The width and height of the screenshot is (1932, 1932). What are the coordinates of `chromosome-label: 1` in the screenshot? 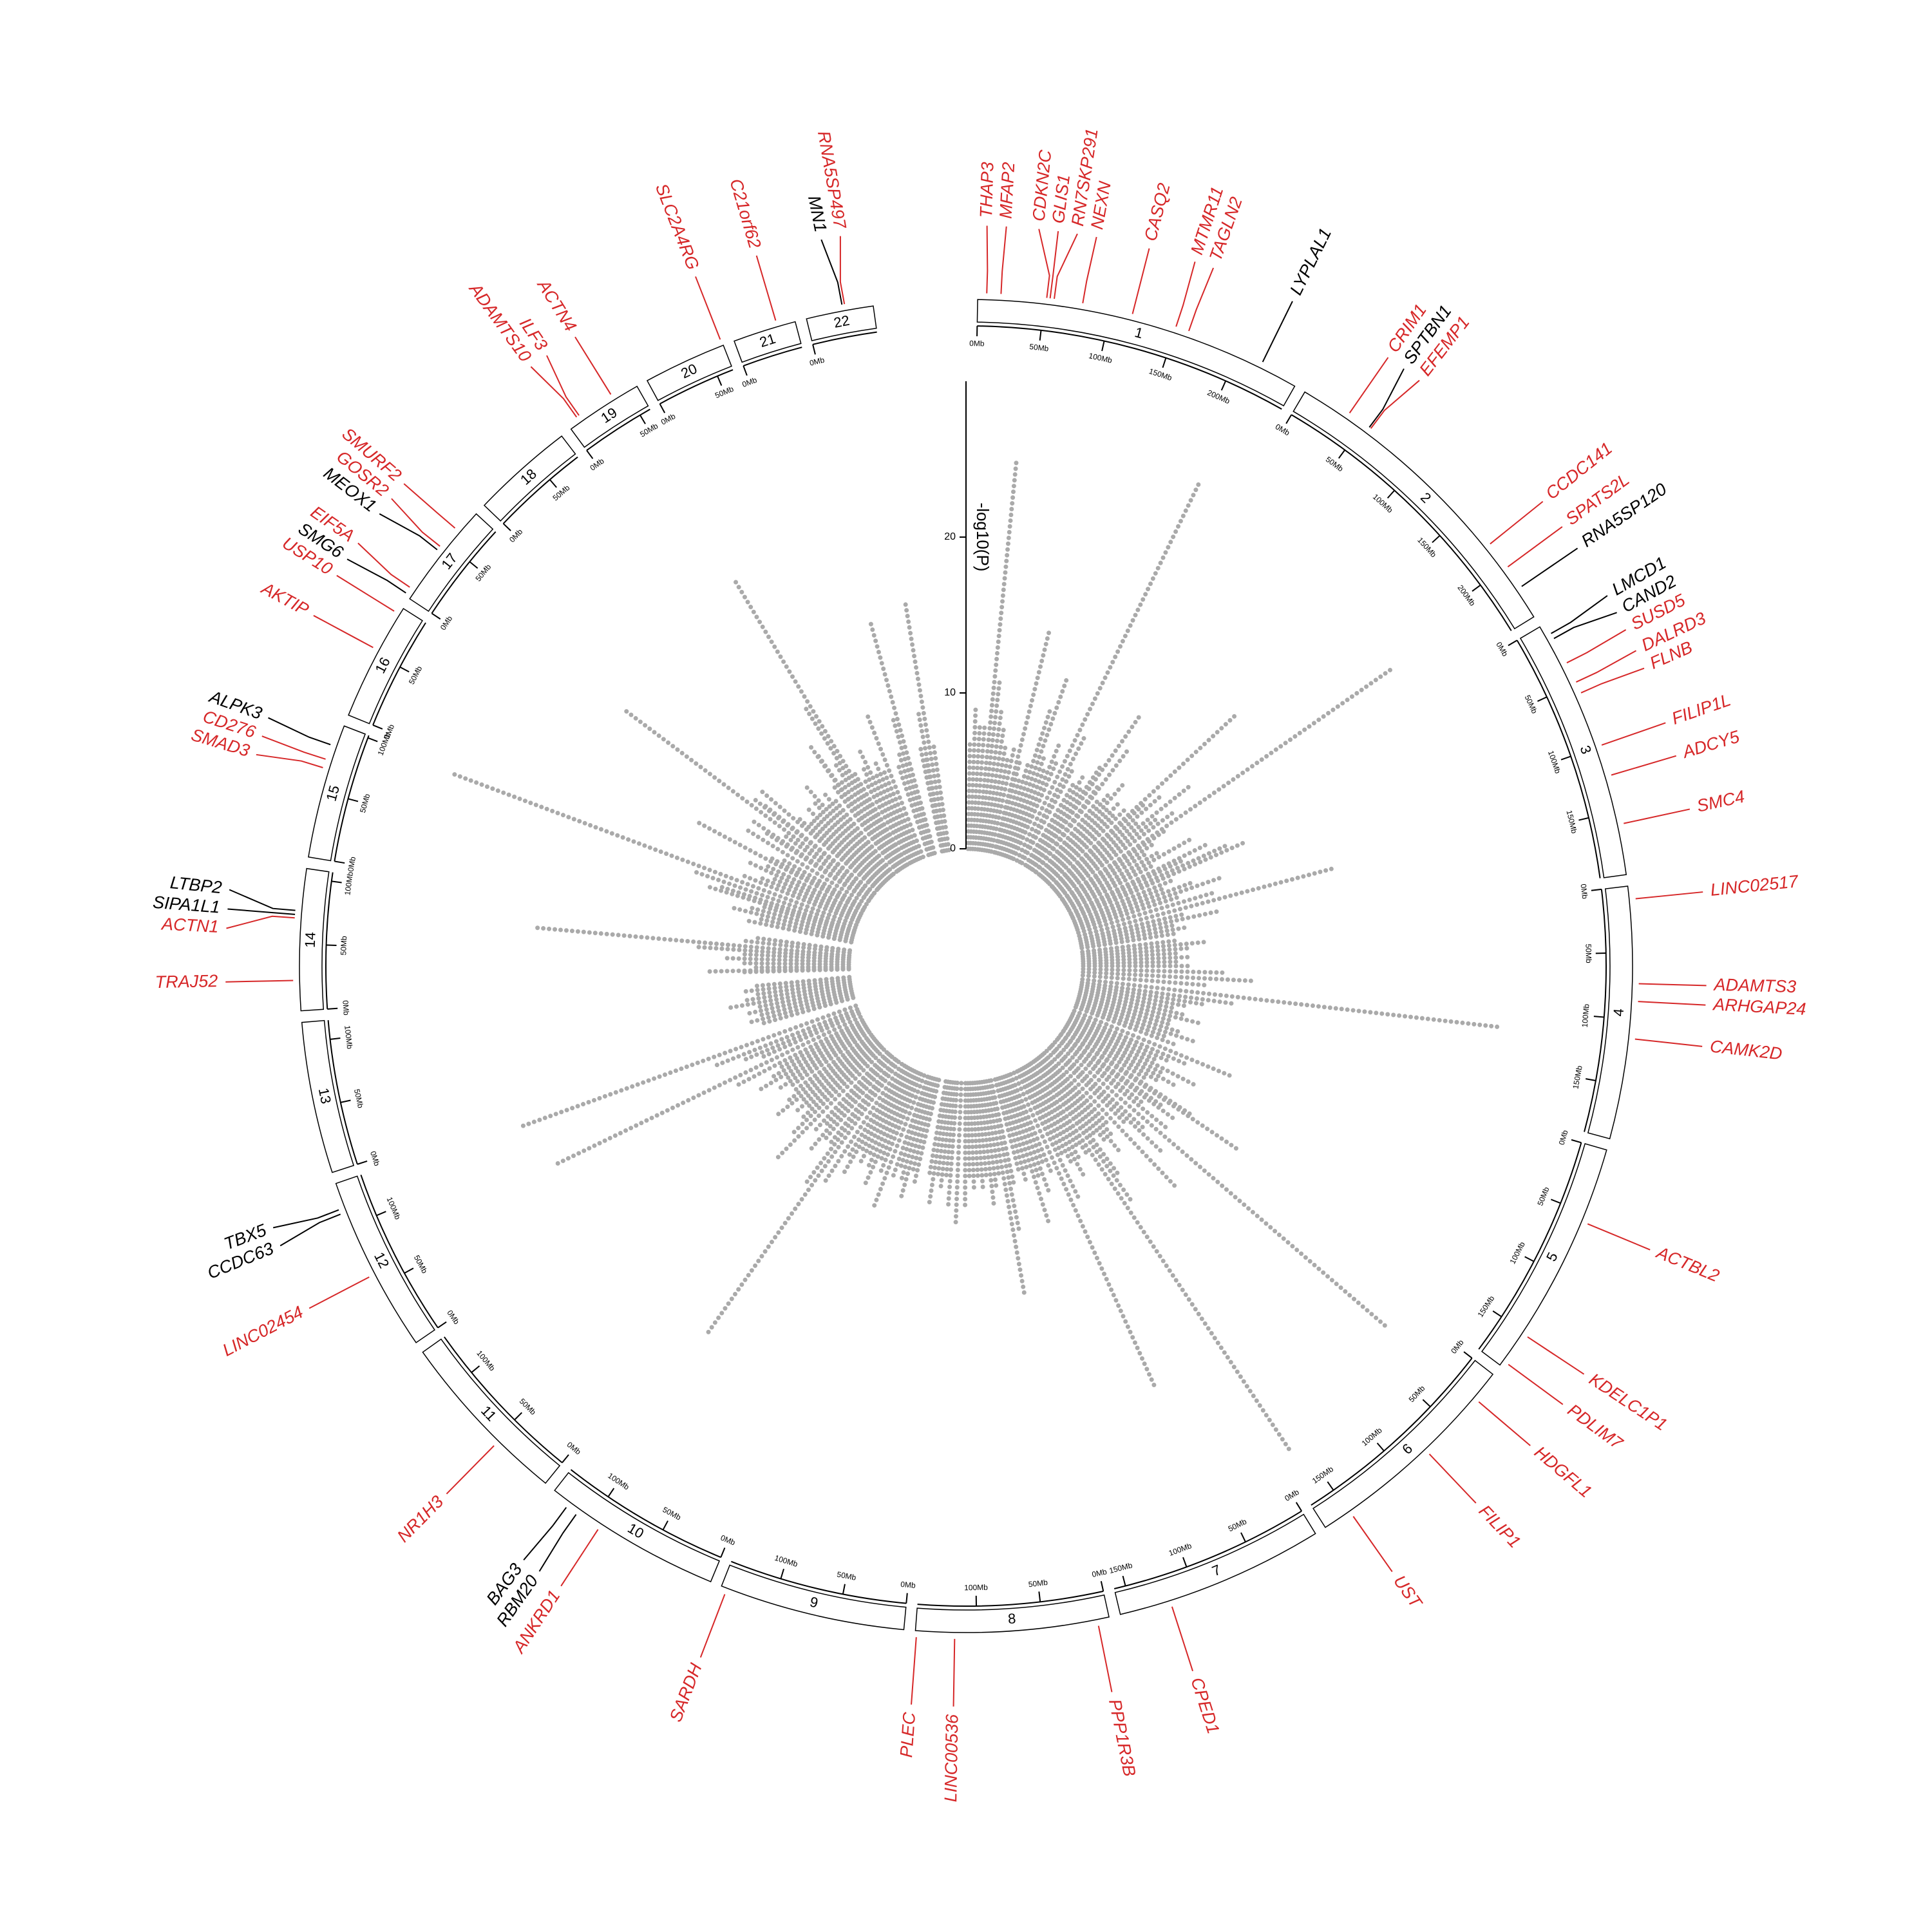 It's located at (1138, 333).